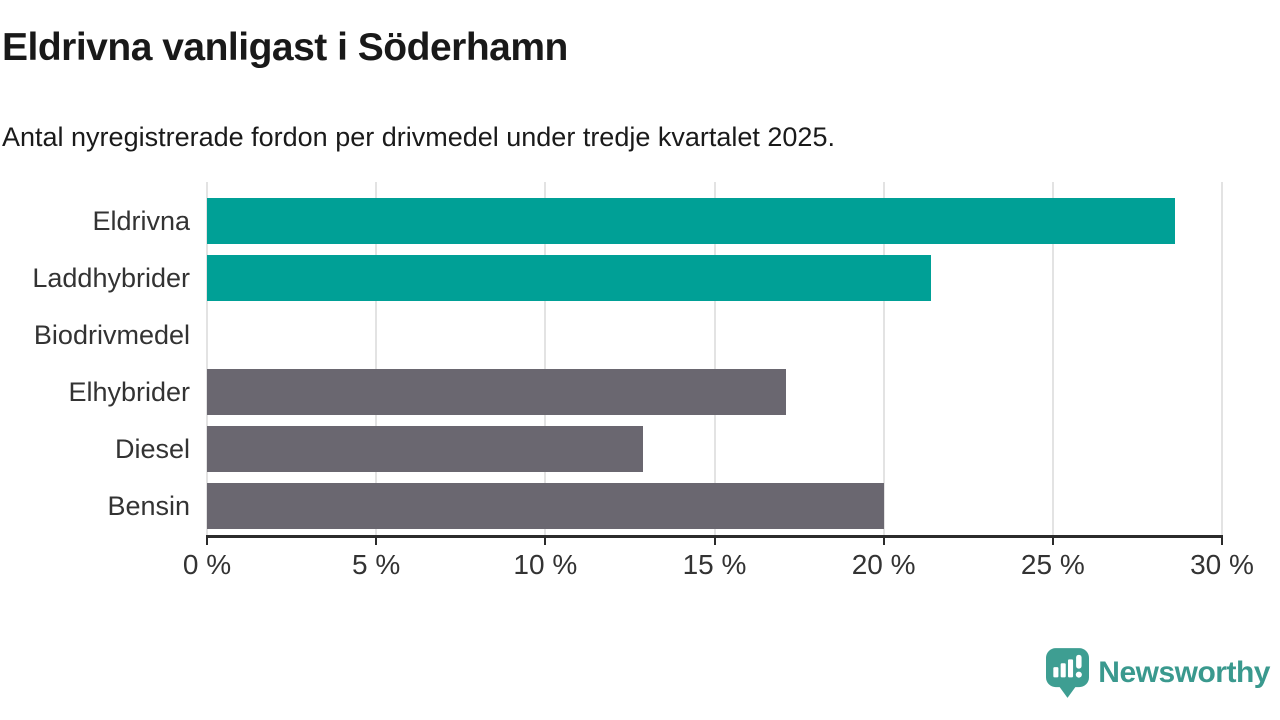  What do you see at coordinates (111, 278) in the screenshot?
I see `y-tick-label: Laddhybrider` at bounding box center [111, 278].